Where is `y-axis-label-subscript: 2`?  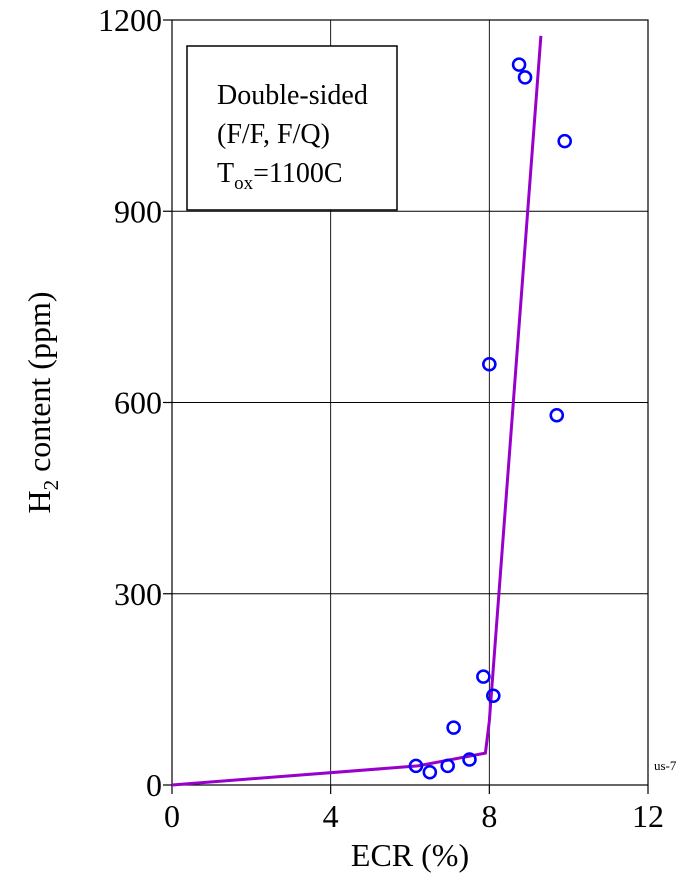
y-axis-label-subscript: 2 is located at coordinates (51, 485).